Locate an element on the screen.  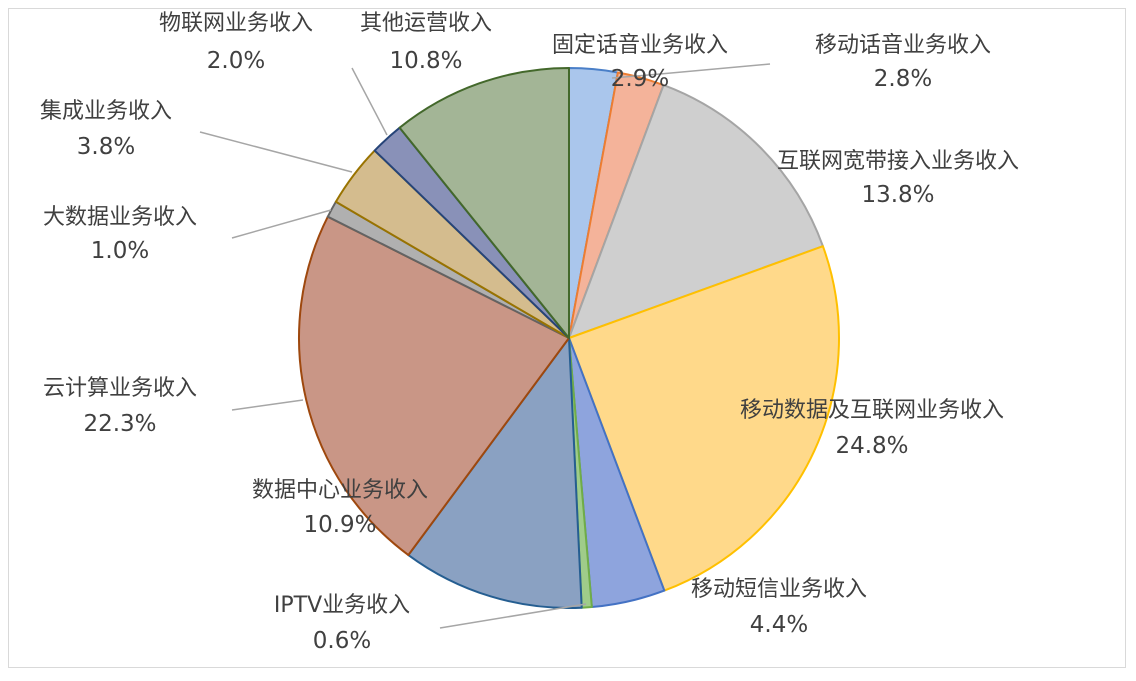
slice-10-percent: 3.8% is located at coordinates (106, 147).